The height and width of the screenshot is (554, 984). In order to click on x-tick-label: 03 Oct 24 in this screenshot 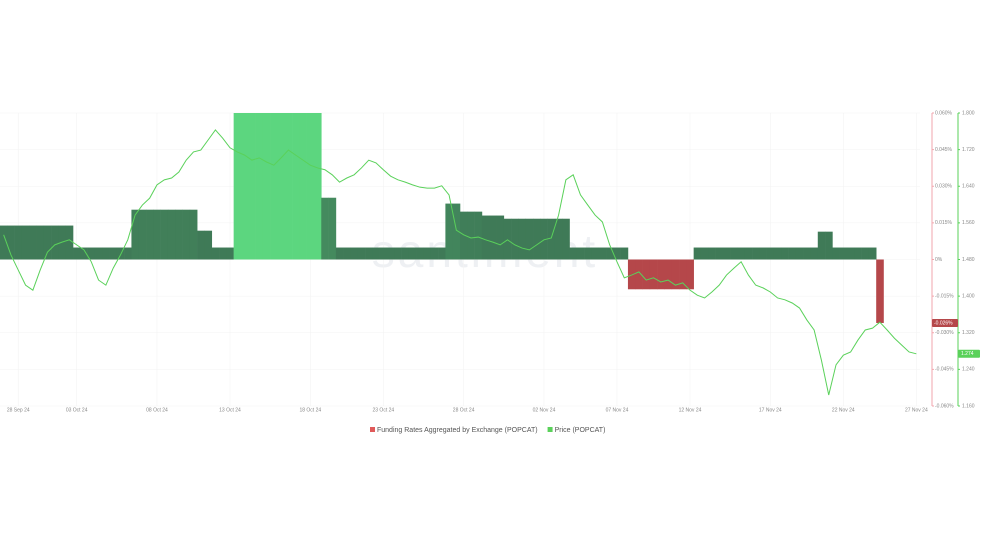, I will do `click(77, 410)`.